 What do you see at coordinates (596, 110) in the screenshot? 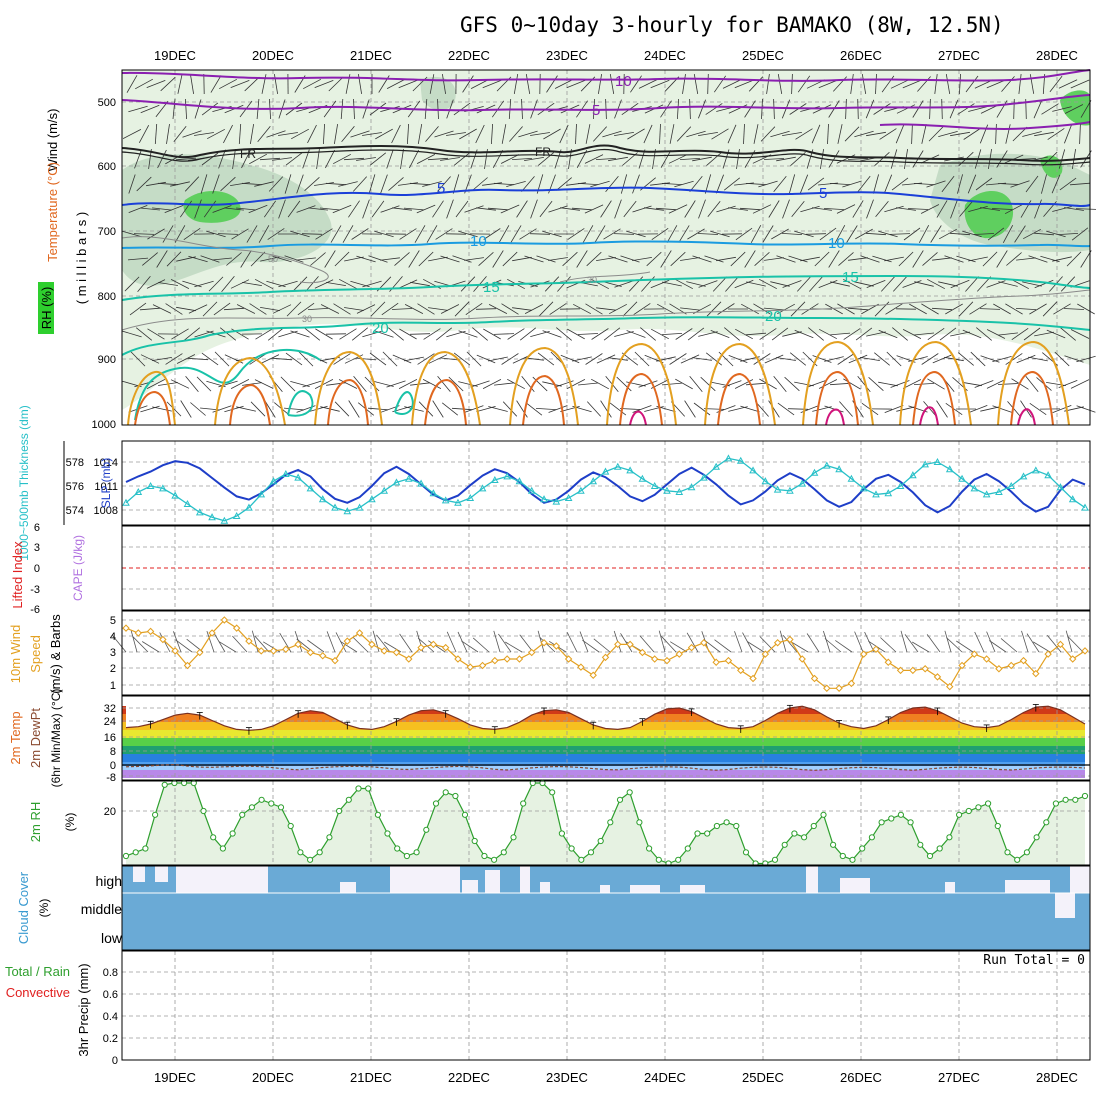
I see `isotherm-label: 5` at bounding box center [596, 110].